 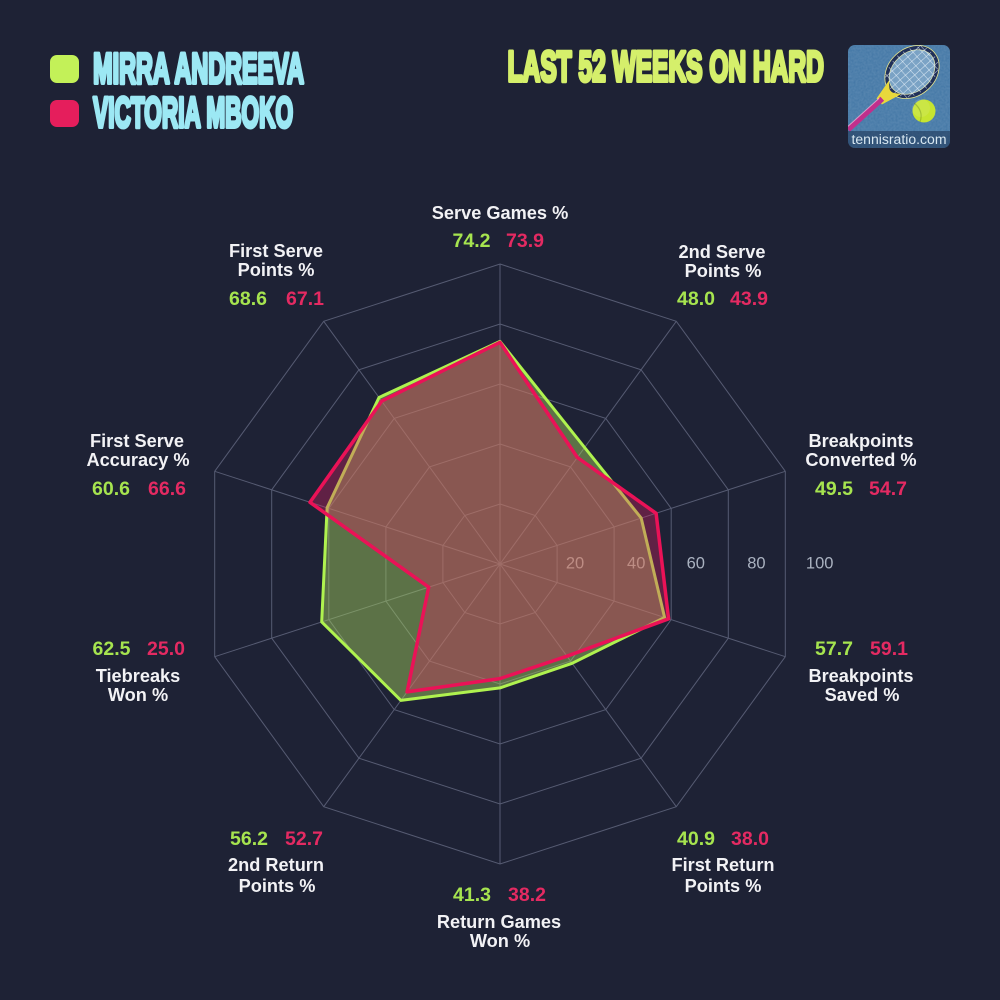 What do you see at coordinates (722, 252) in the screenshot?
I see `svg-text: 2nd Serve` at bounding box center [722, 252].